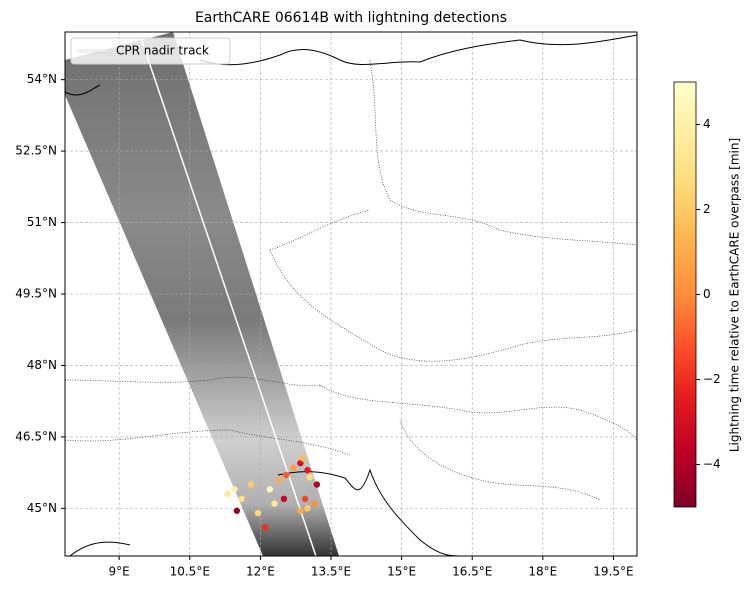 Image resolution: width=753 pixels, height=591 pixels. Describe the element at coordinates (712, 464) in the screenshot. I see `colorbar-tick-label: −4` at that location.